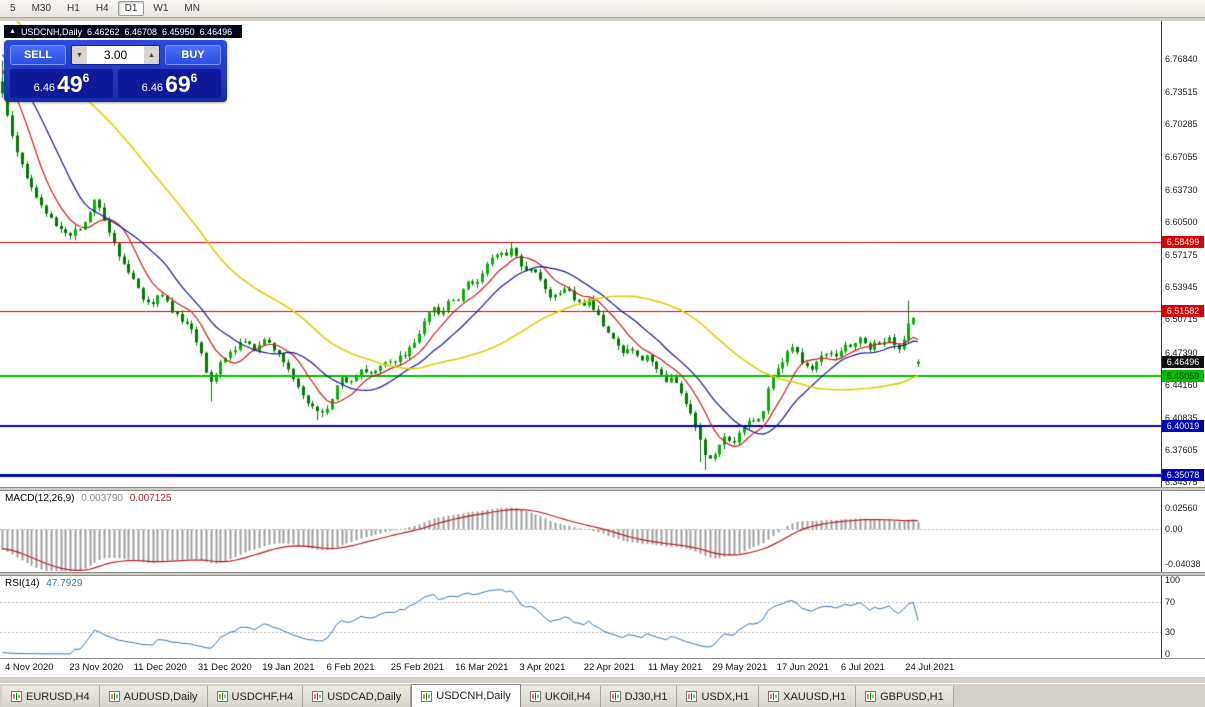 The width and height of the screenshot is (1205, 707). I want to click on time-axis-label: 29 May 2021, so click(740, 667).